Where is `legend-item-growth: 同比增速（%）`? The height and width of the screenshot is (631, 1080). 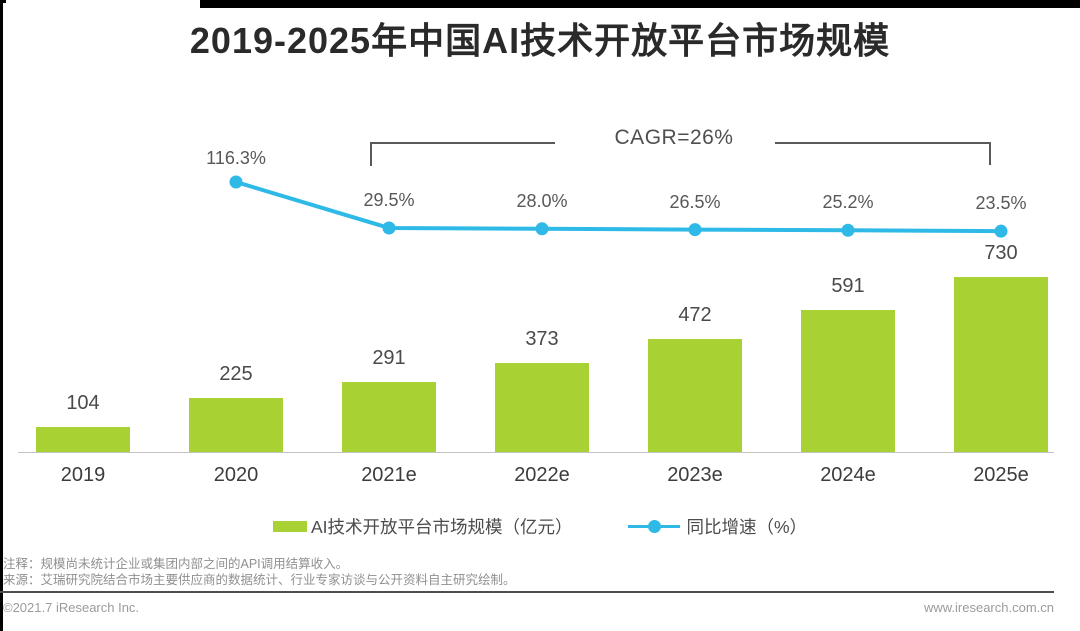
legend-item-growth: 同比增速（%） is located at coordinates (717, 526).